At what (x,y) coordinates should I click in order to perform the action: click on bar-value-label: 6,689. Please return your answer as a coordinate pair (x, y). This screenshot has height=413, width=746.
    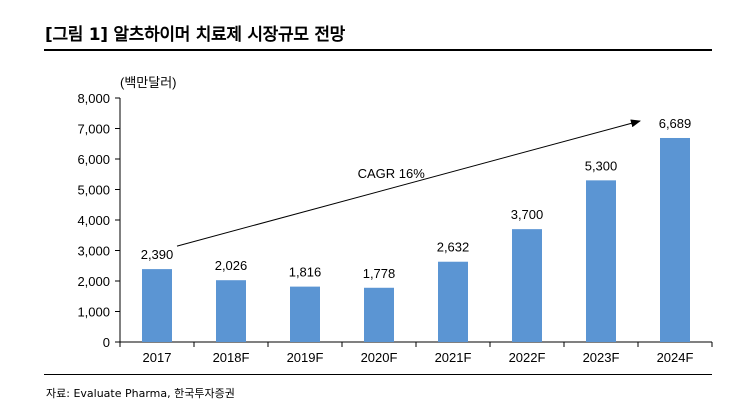
    Looking at the image, I should click on (675, 123).